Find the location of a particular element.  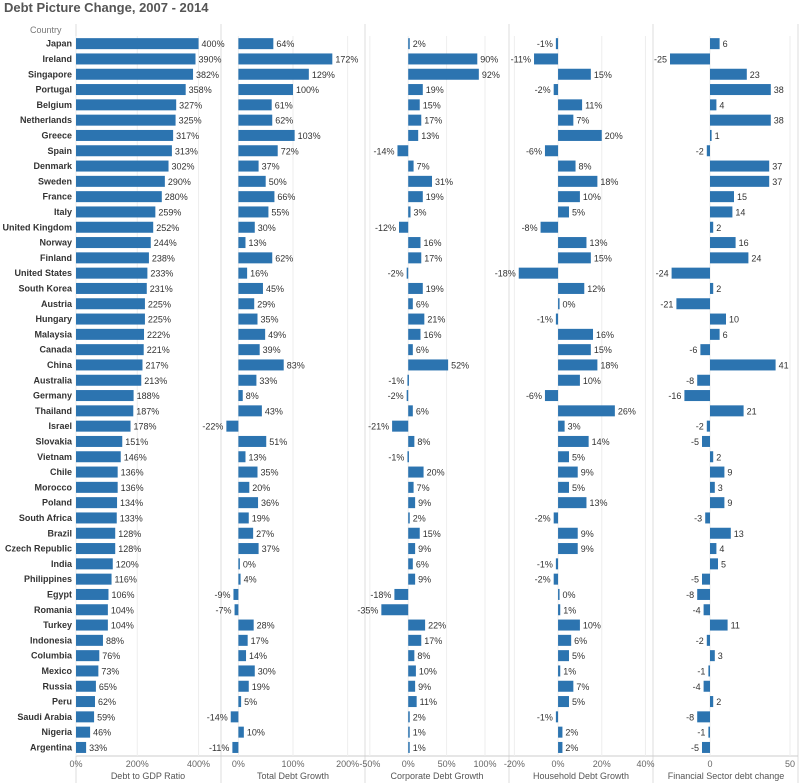

data-label: 187% is located at coordinates (147, 411).